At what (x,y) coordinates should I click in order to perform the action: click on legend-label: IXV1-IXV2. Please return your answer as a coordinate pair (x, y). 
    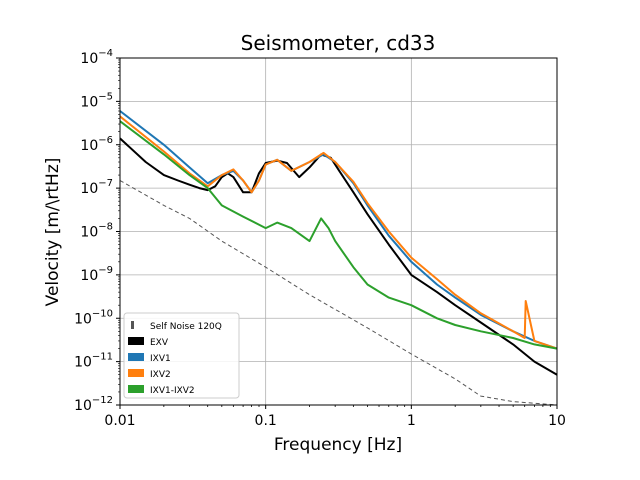
    Looking at the image, I should click on (172, 391).